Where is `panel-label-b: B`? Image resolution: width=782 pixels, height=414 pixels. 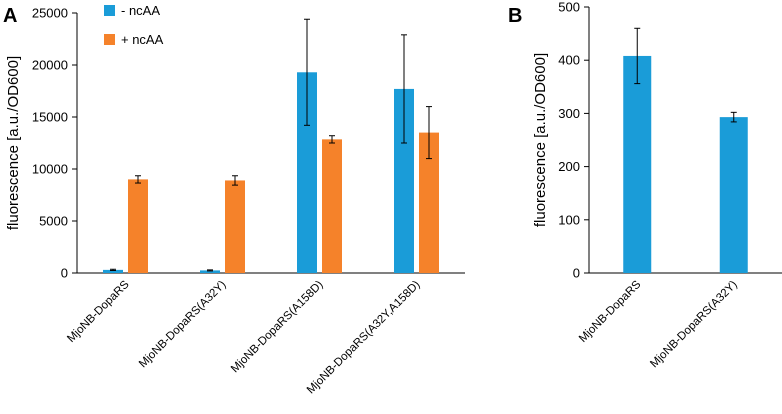
panel-label-b: B is located at coordinates (515, 16).